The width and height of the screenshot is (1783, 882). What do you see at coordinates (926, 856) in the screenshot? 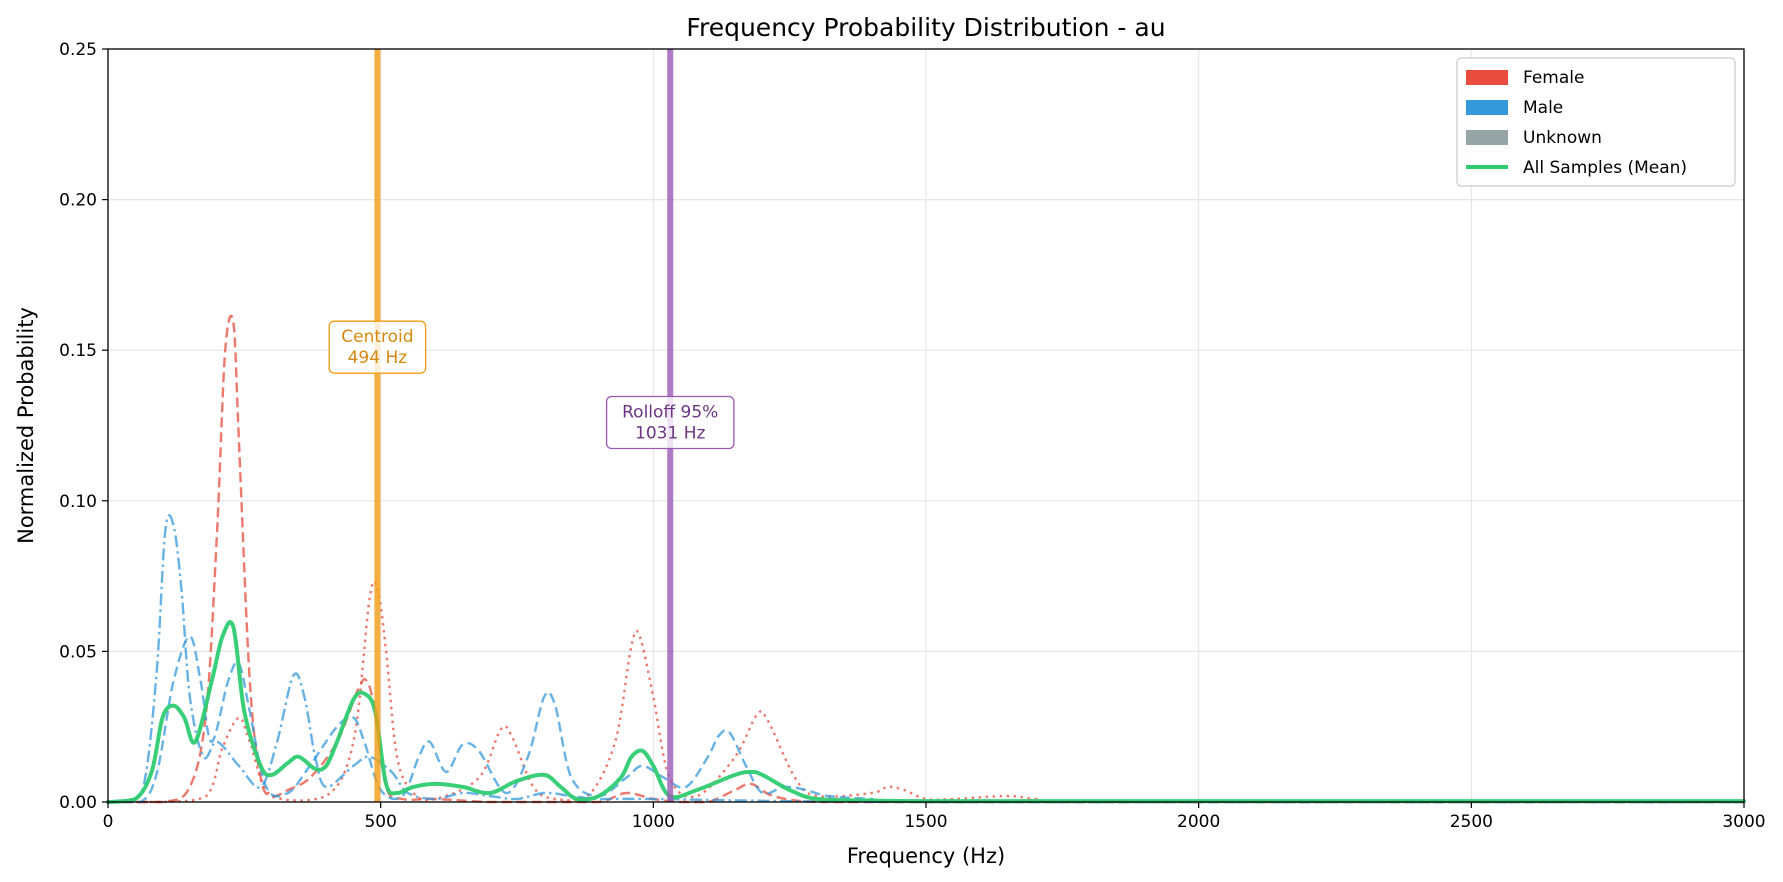
I see `x-axis-label: Frequency (Hz)` at bounding box center [926, 856].